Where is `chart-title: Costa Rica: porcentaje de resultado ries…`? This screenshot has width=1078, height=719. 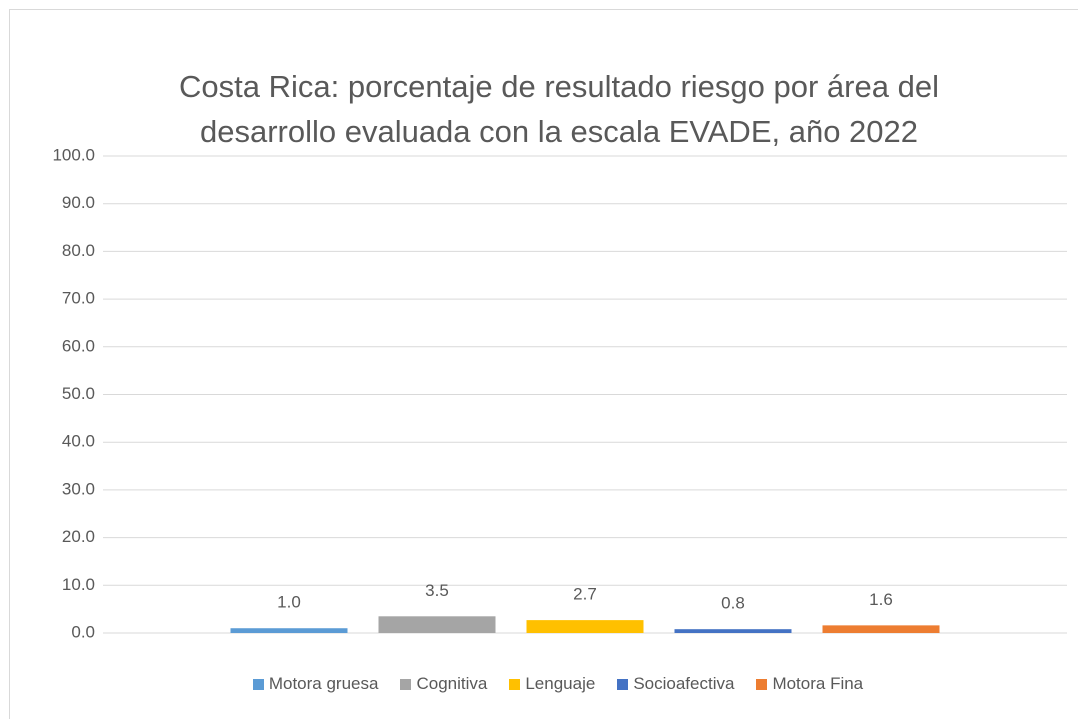
chart-title: Costa Rica: porcentaje de resultado ries… is located at coordinates (559, 109).